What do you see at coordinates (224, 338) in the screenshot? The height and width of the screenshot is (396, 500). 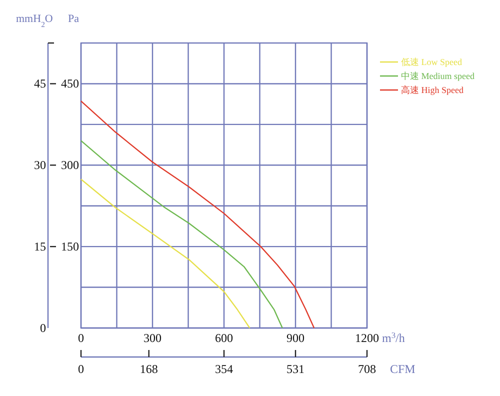 I see `x-tick-label: 600` at bounding box center [224, 338].